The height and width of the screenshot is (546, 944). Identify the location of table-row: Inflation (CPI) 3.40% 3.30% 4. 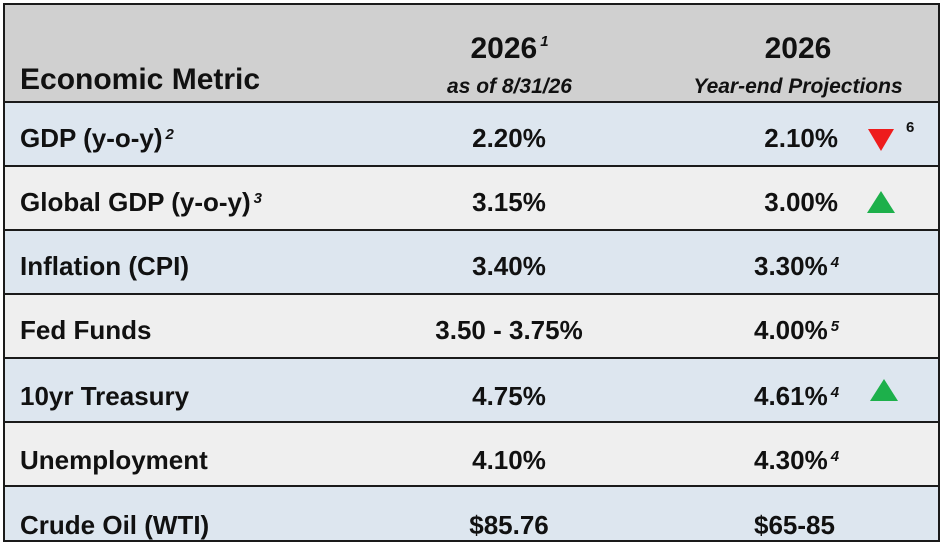
(471, 263).